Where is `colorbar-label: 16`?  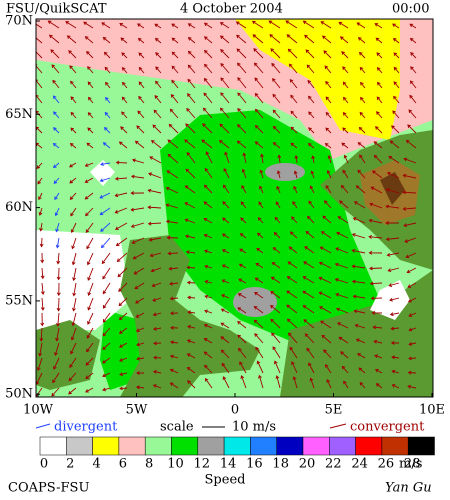 colorbar-label: 16 is located at coordinates (254, 464).